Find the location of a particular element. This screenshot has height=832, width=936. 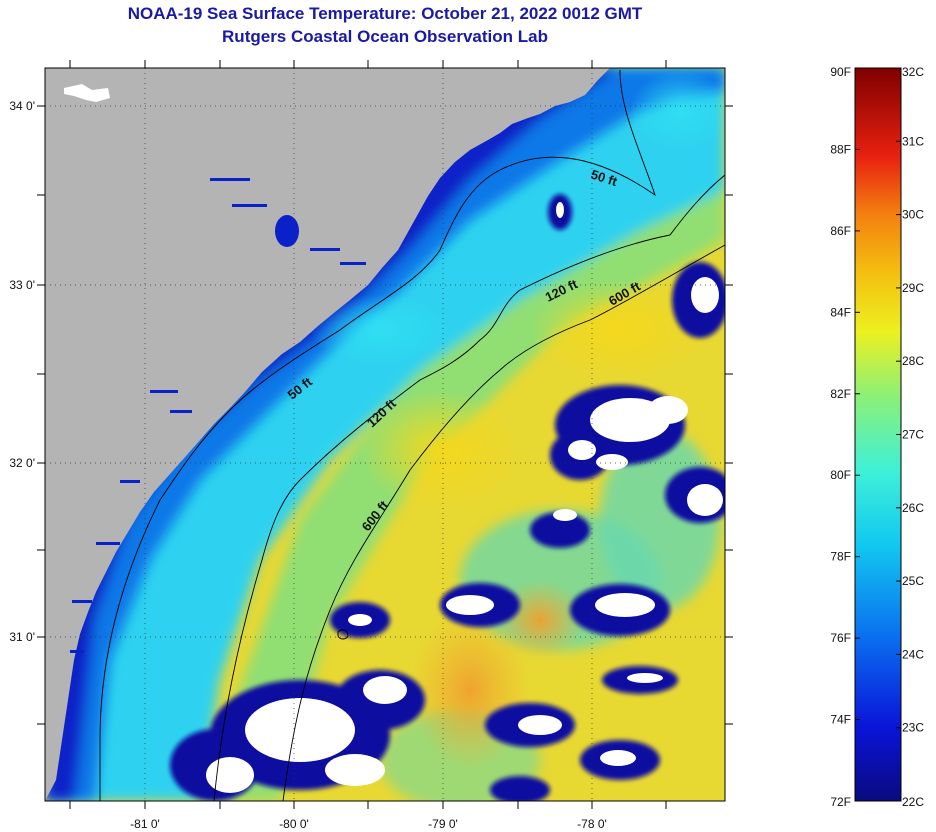

colorbar-c-label: 24C is located at coordinates (913, 654).